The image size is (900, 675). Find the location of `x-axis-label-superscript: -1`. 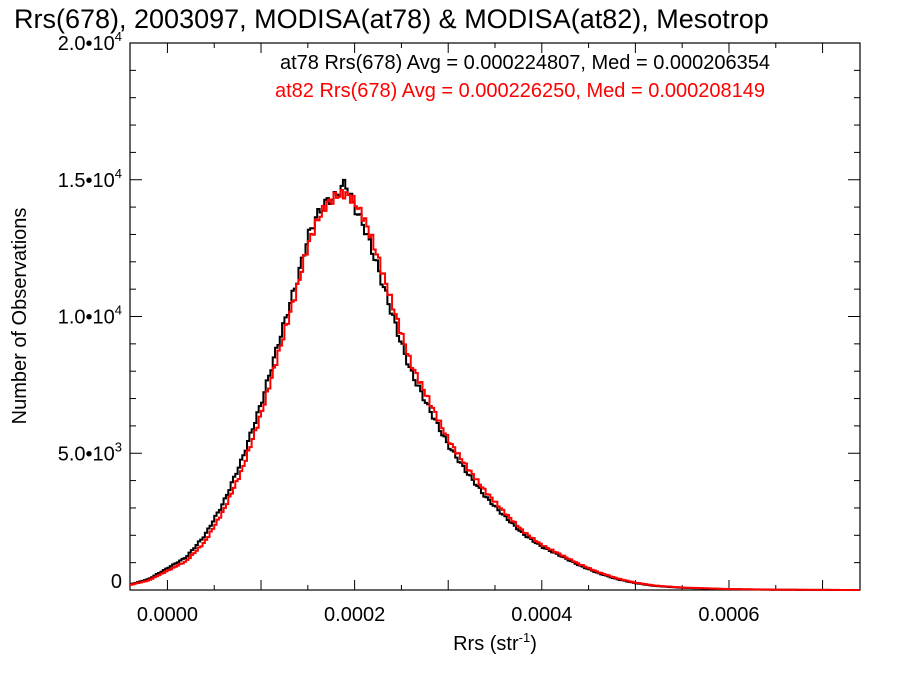

x-axis-label-superscript: -1 is located at coordinates (525, 637).